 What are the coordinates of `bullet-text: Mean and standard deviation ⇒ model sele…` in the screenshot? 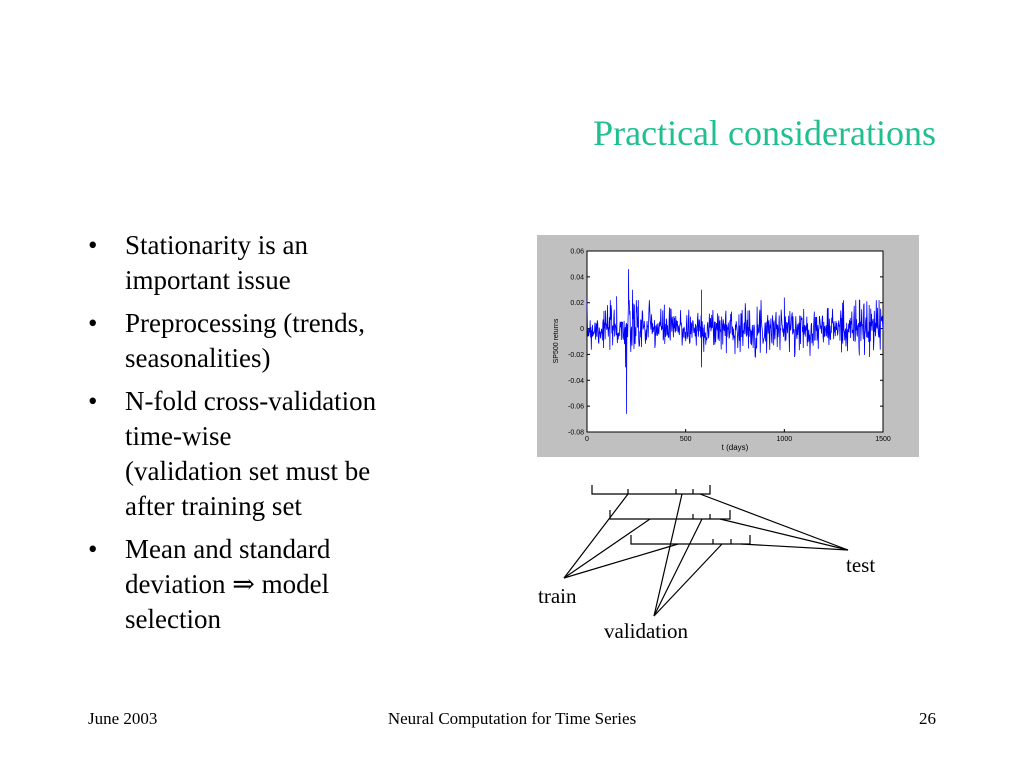 It's located at (228, 584).